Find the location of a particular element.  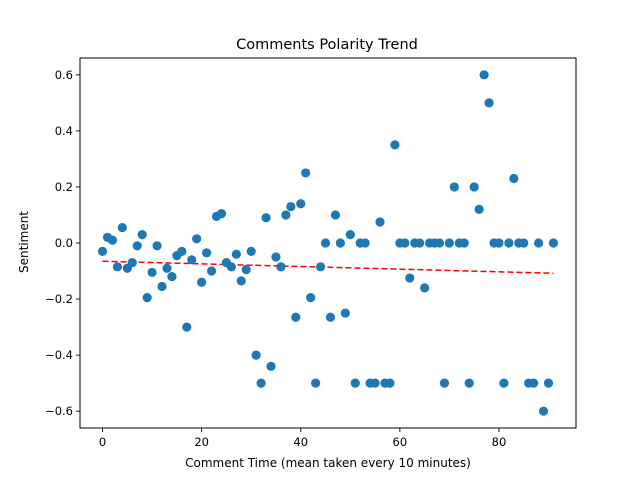

y-tick-label: 0.2 is located at coordinates (64, 187).